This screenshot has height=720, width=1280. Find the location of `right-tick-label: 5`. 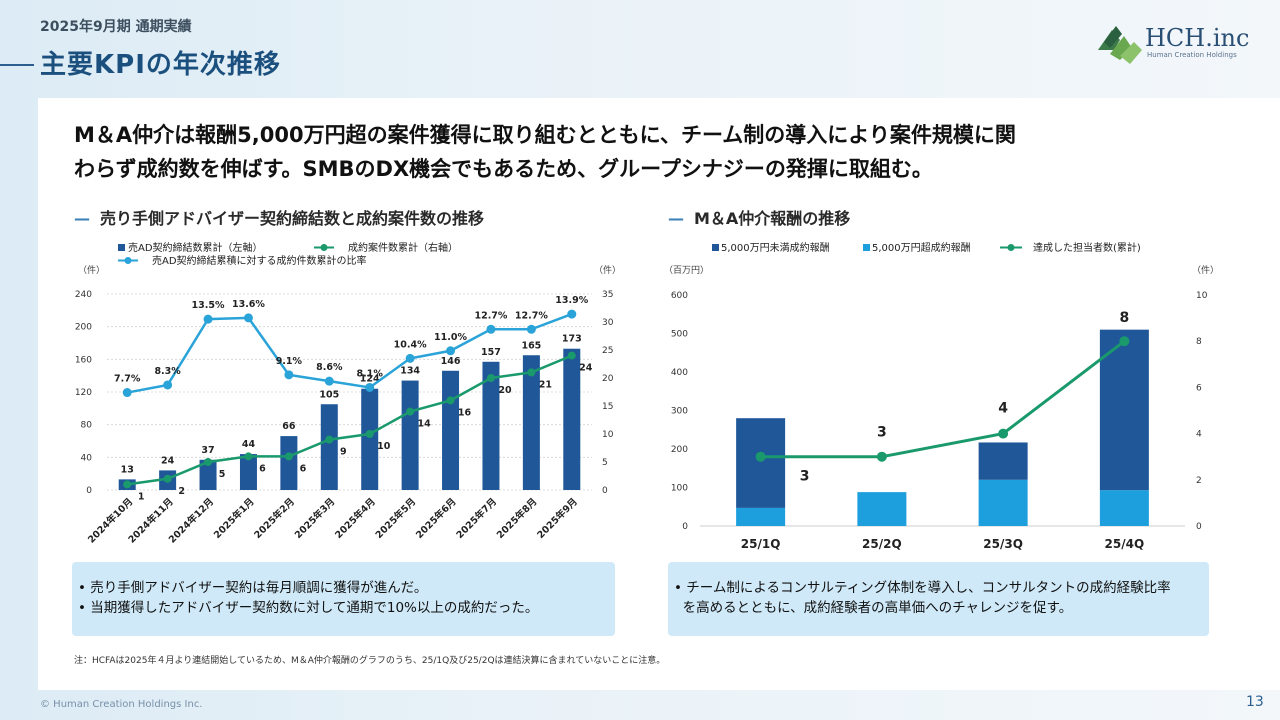

right-tick-label: 5 is located at coordinates (605, 463).